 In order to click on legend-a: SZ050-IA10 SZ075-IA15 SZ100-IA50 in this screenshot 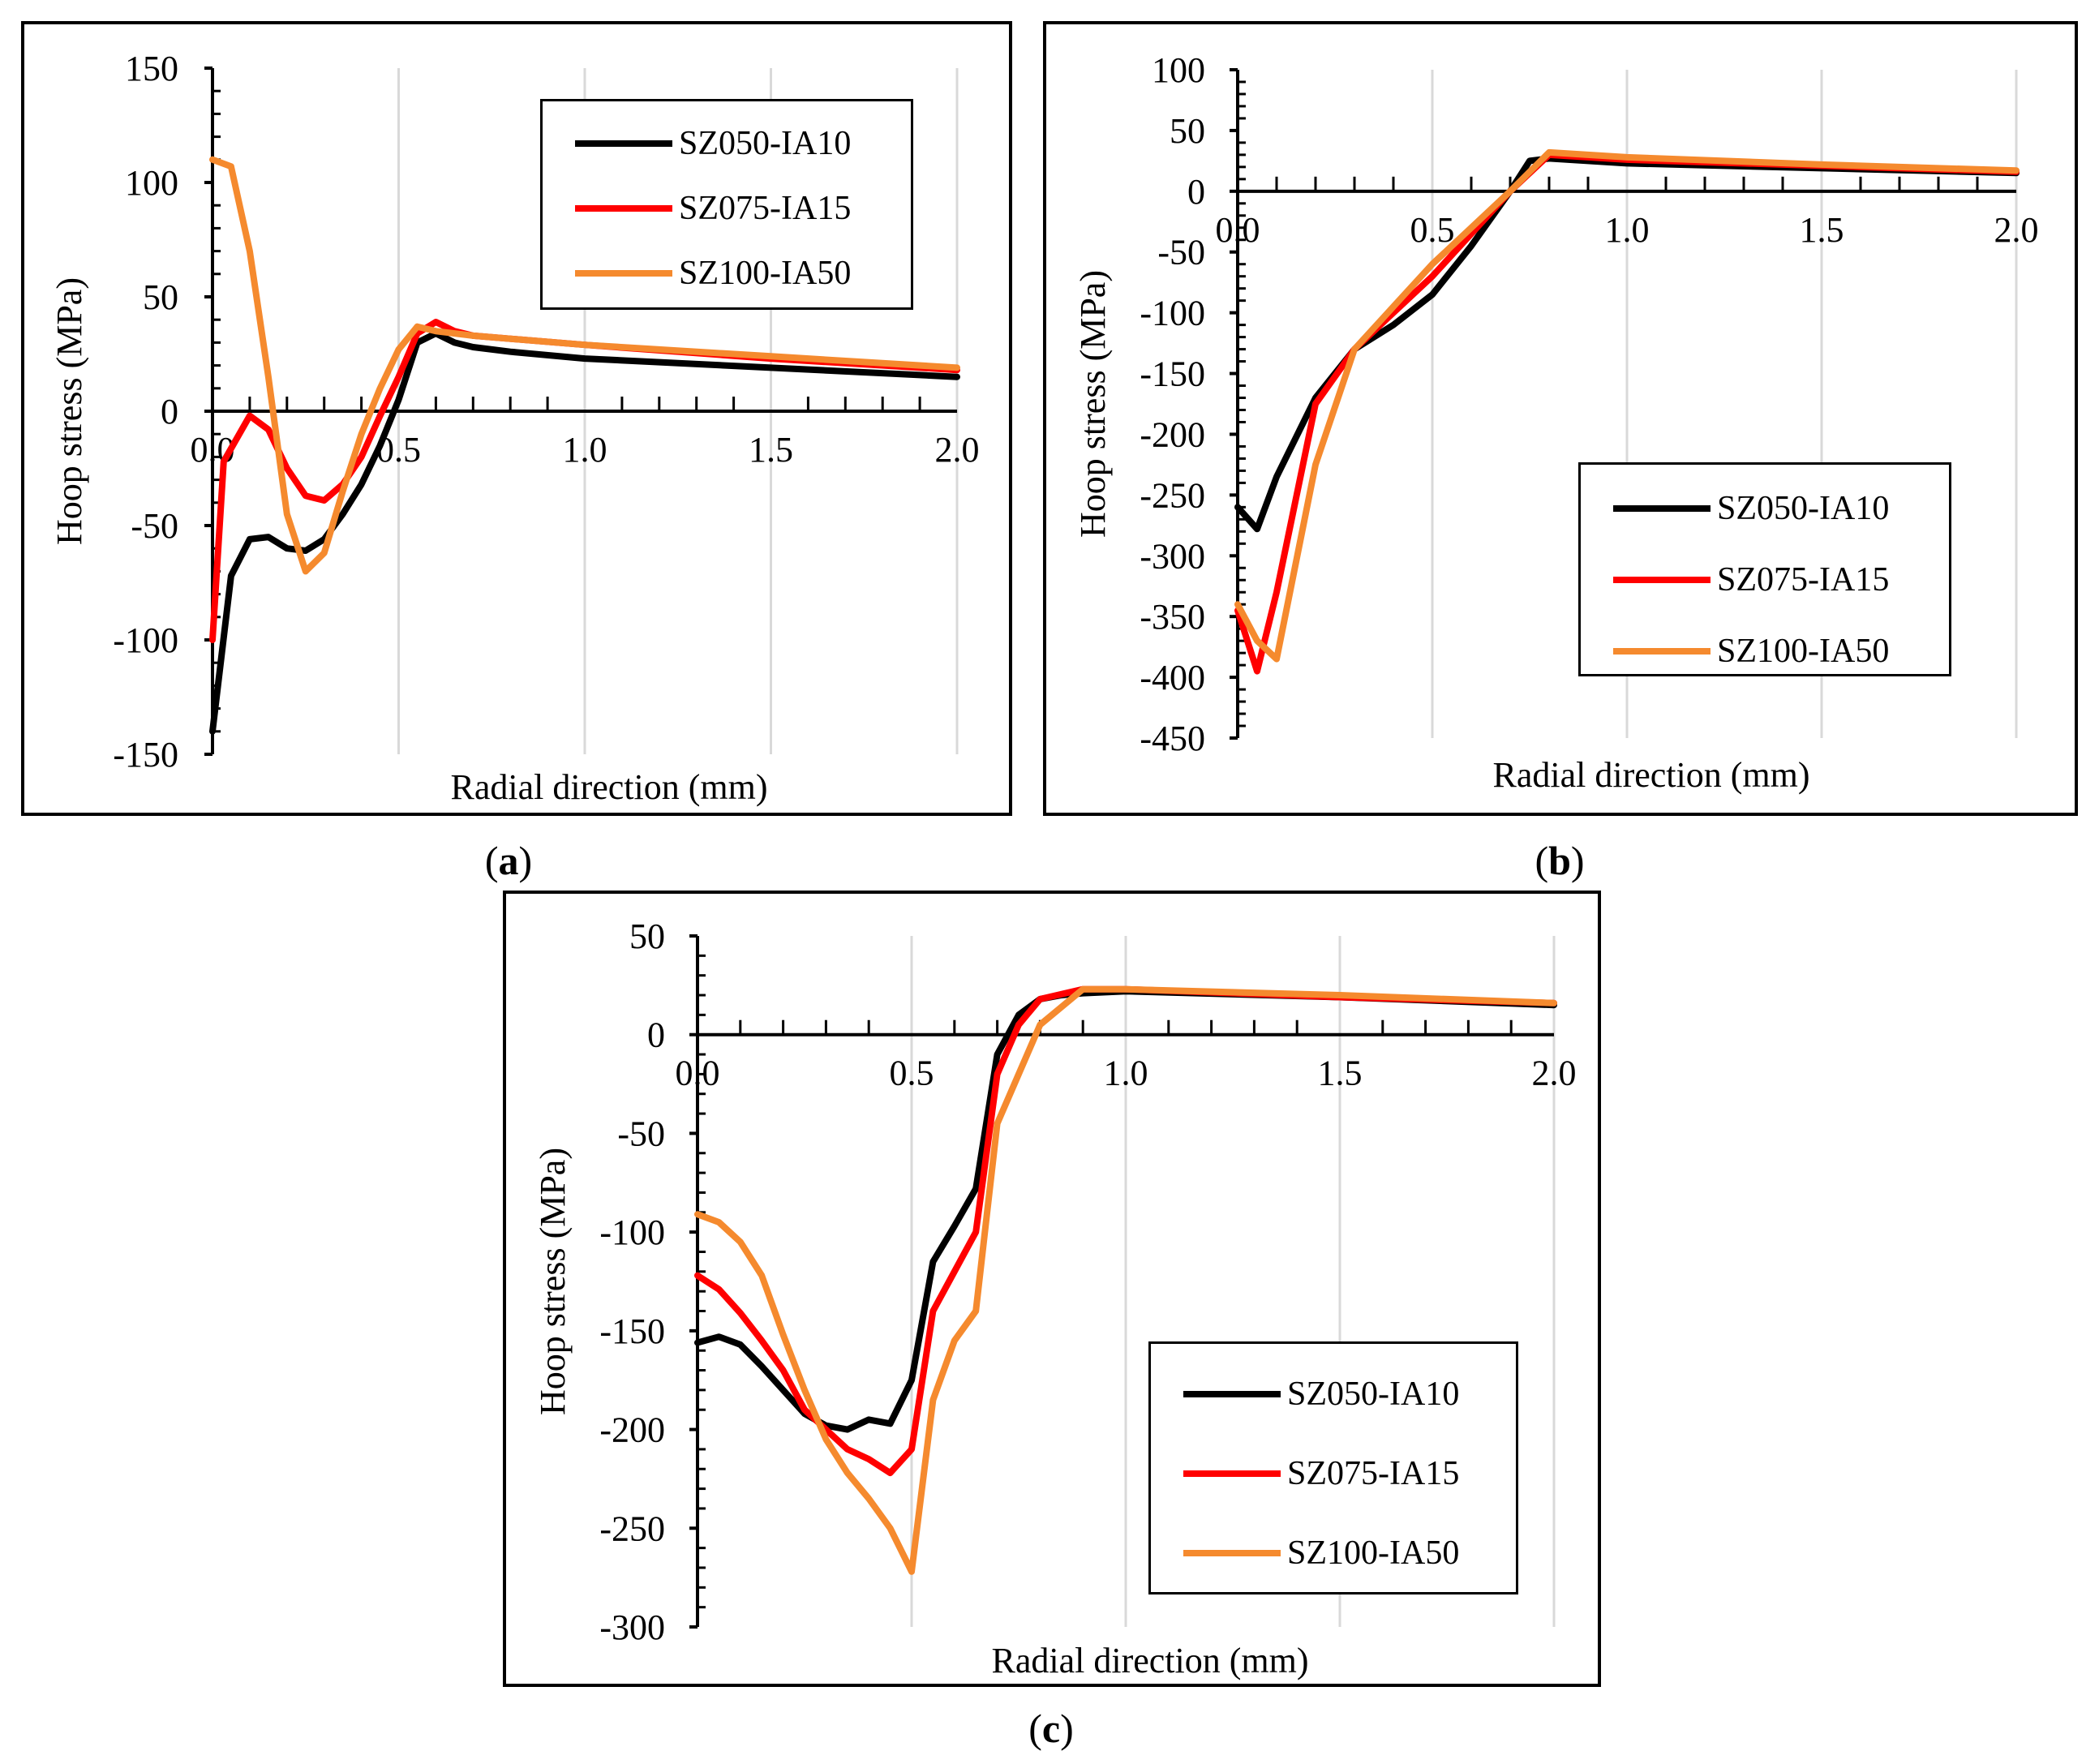, I will do `click(726, 204)`.